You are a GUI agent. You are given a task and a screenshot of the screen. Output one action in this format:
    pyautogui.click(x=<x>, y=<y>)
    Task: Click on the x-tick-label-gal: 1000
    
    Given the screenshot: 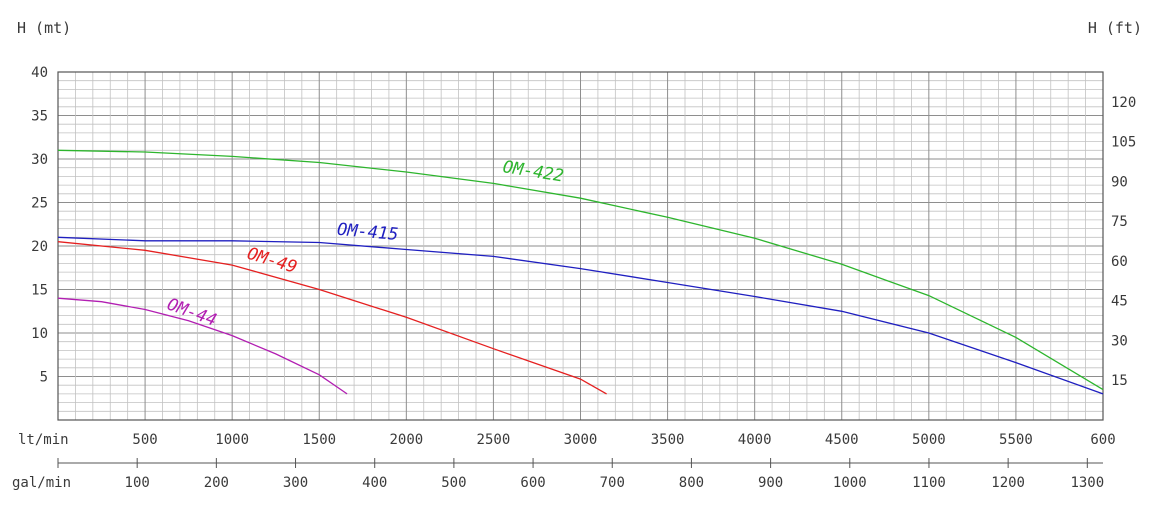 What is the action you would take?
    pyautogui.click(x=850, y=483)
    